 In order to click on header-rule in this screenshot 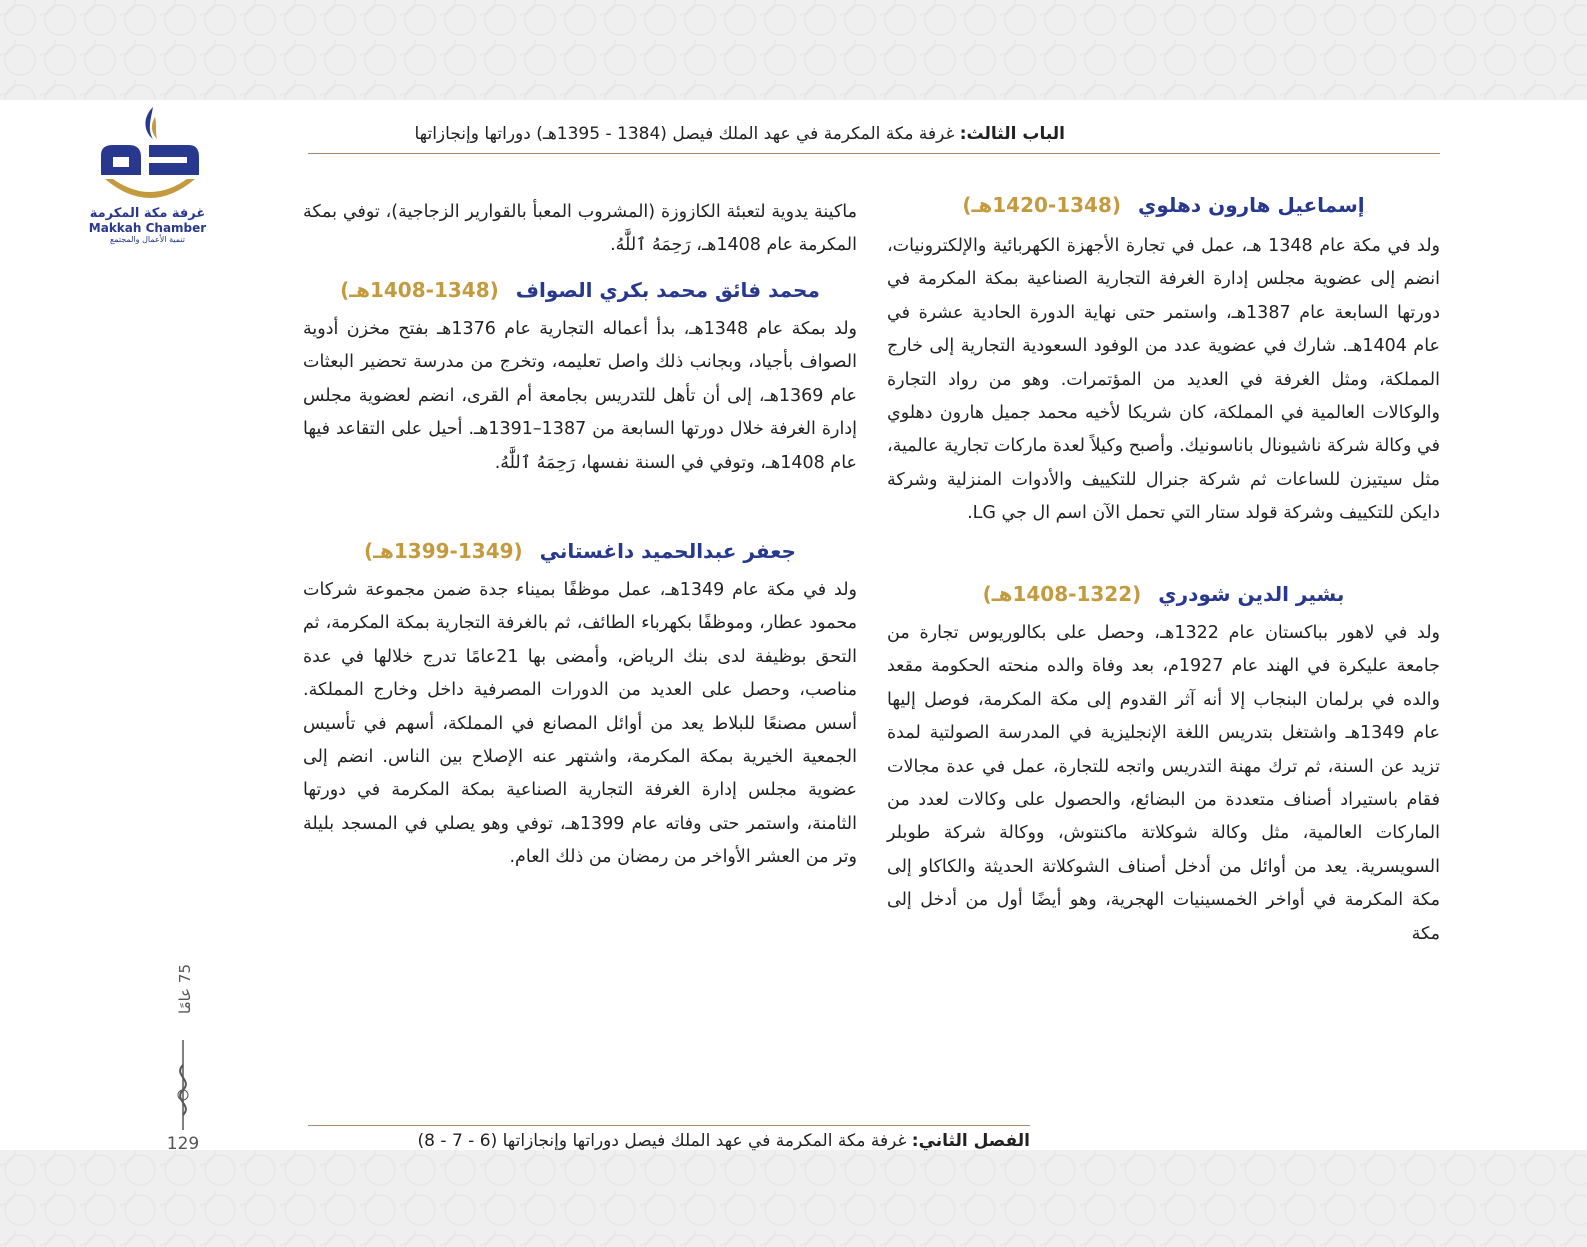, I will do `click(874, 153)`.